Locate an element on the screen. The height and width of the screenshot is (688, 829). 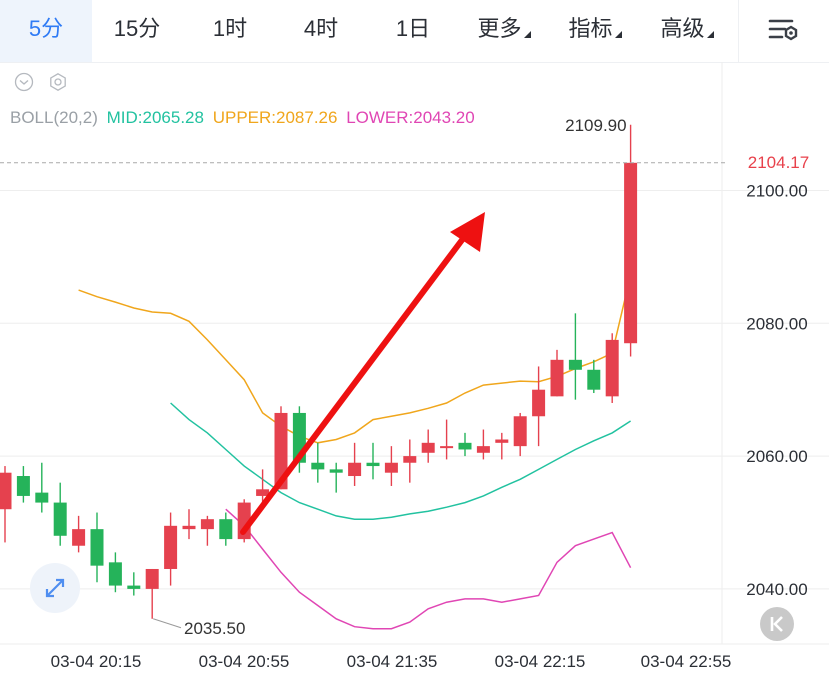
indicator-settings-button is located at coordinates (58, 82).